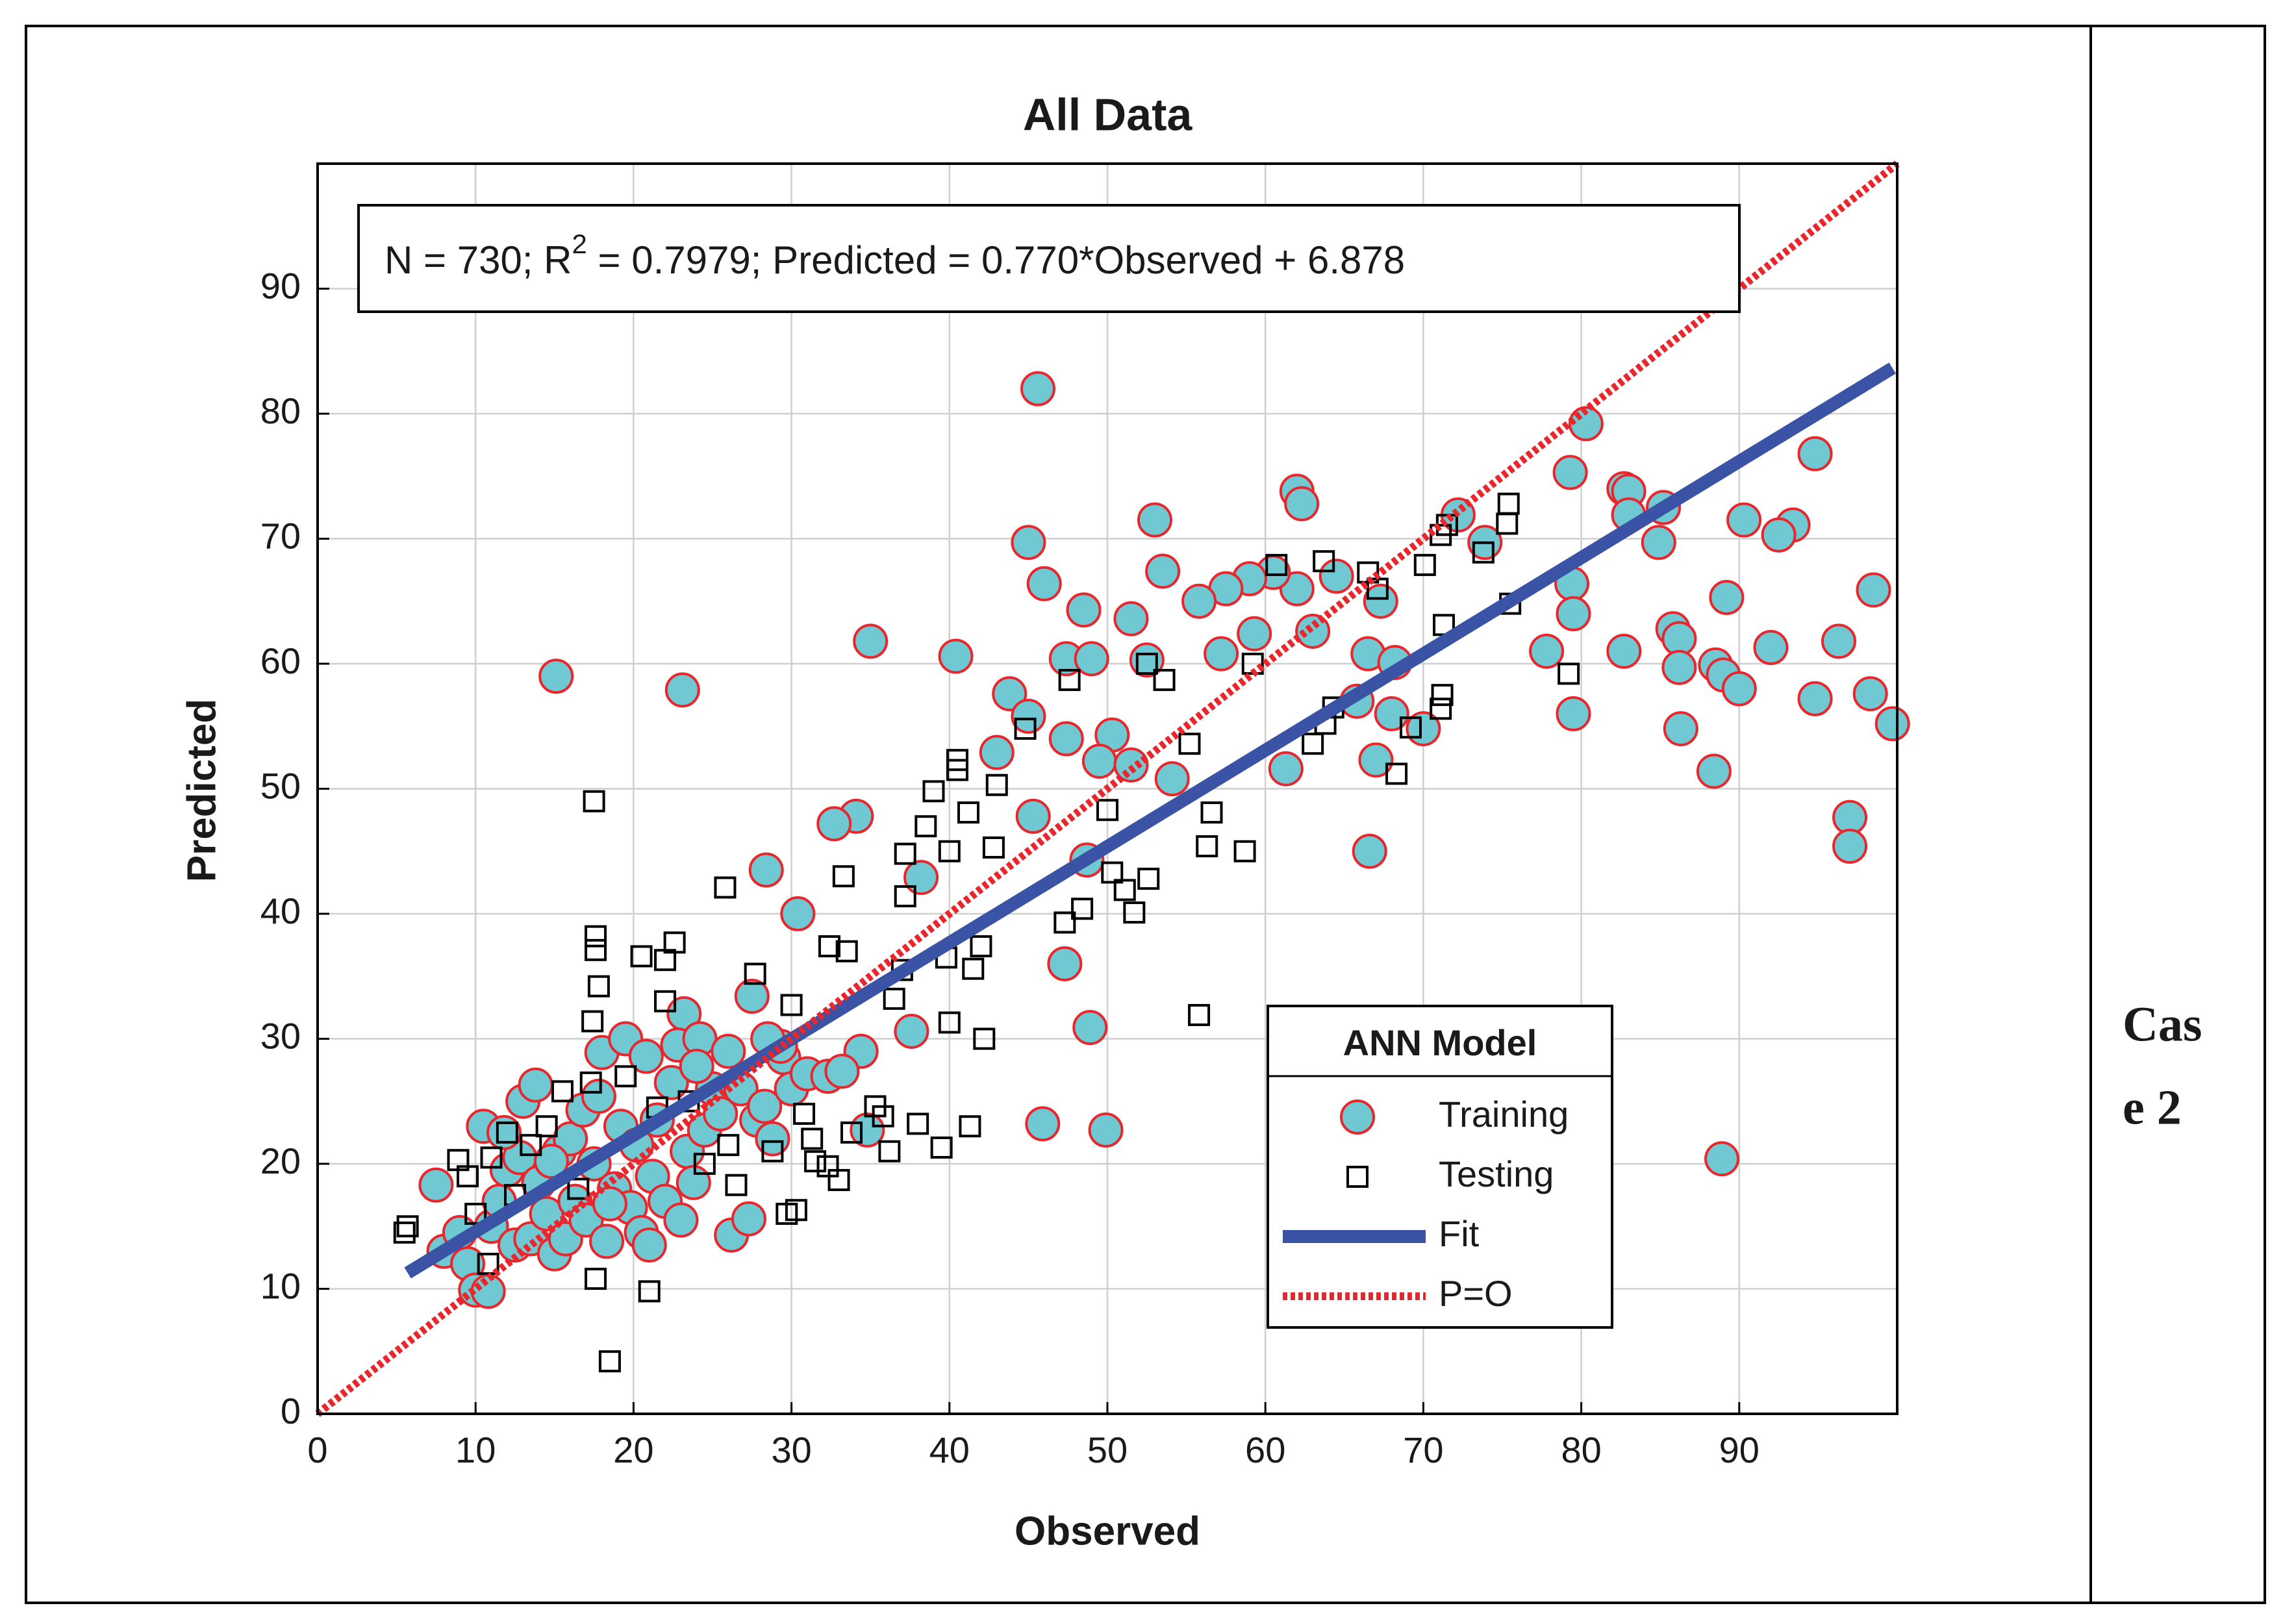 The width and height of the screenshot is (2296, 1621). Describe the element at coordinates (280, 410) in the screenshot. I see `y-tick-label: 80` at that location.